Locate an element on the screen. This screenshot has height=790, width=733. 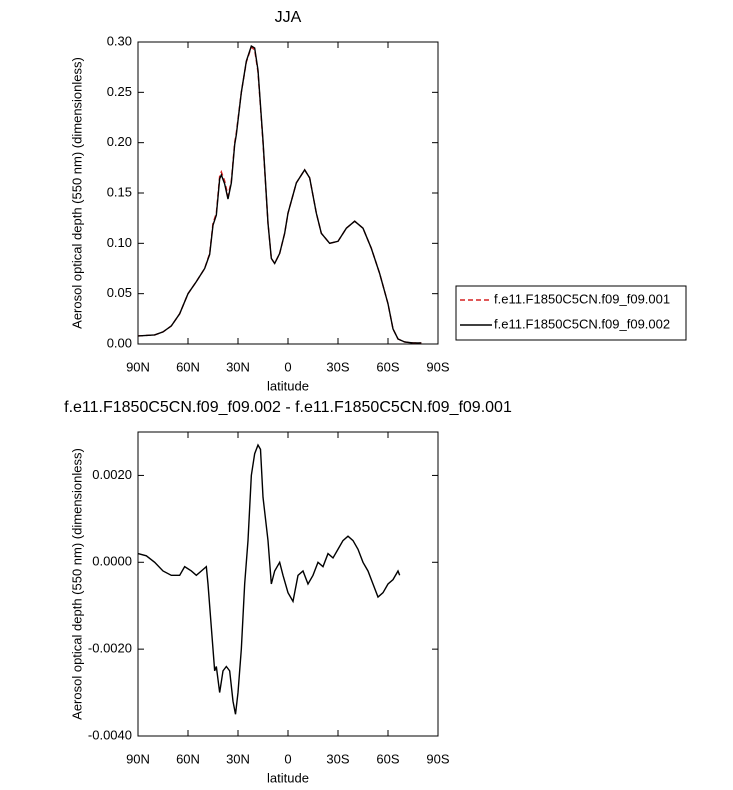
y-tick-label: -0.0040 is located at coordinates (110, 734).